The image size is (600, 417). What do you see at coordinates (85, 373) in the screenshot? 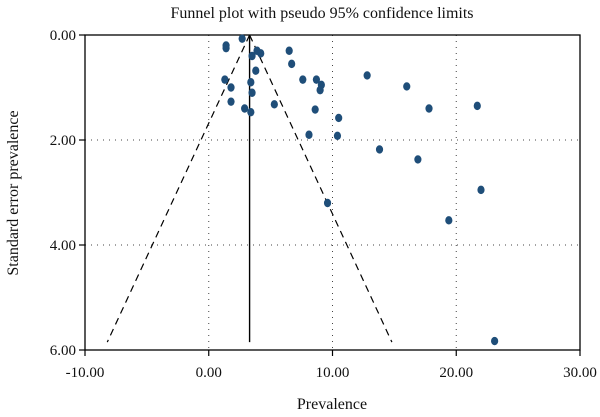
I see `x-tick-label: -10.00` at bounding box center [85, 373].